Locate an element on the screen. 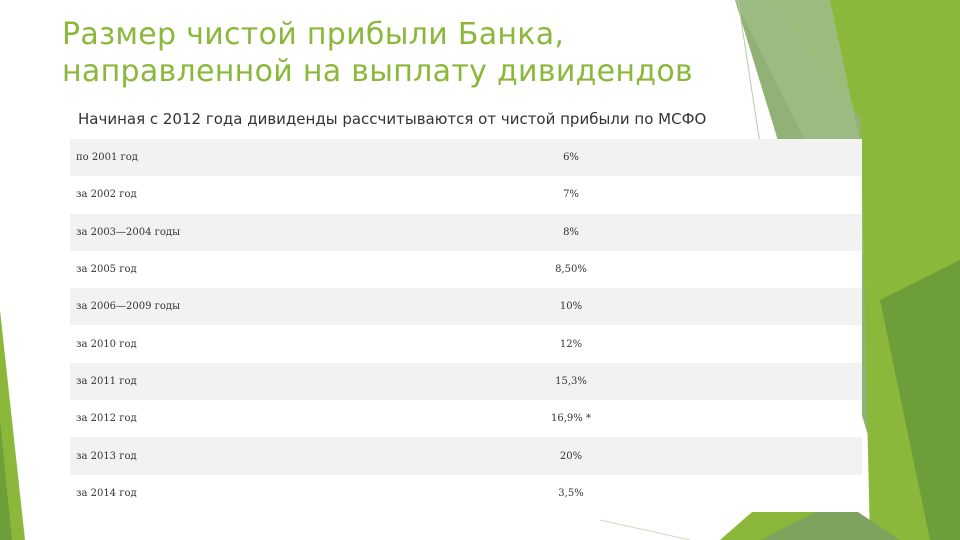 The image size is (960, 540). rate-cell: 15,3% is located at coordinates (571, 381).